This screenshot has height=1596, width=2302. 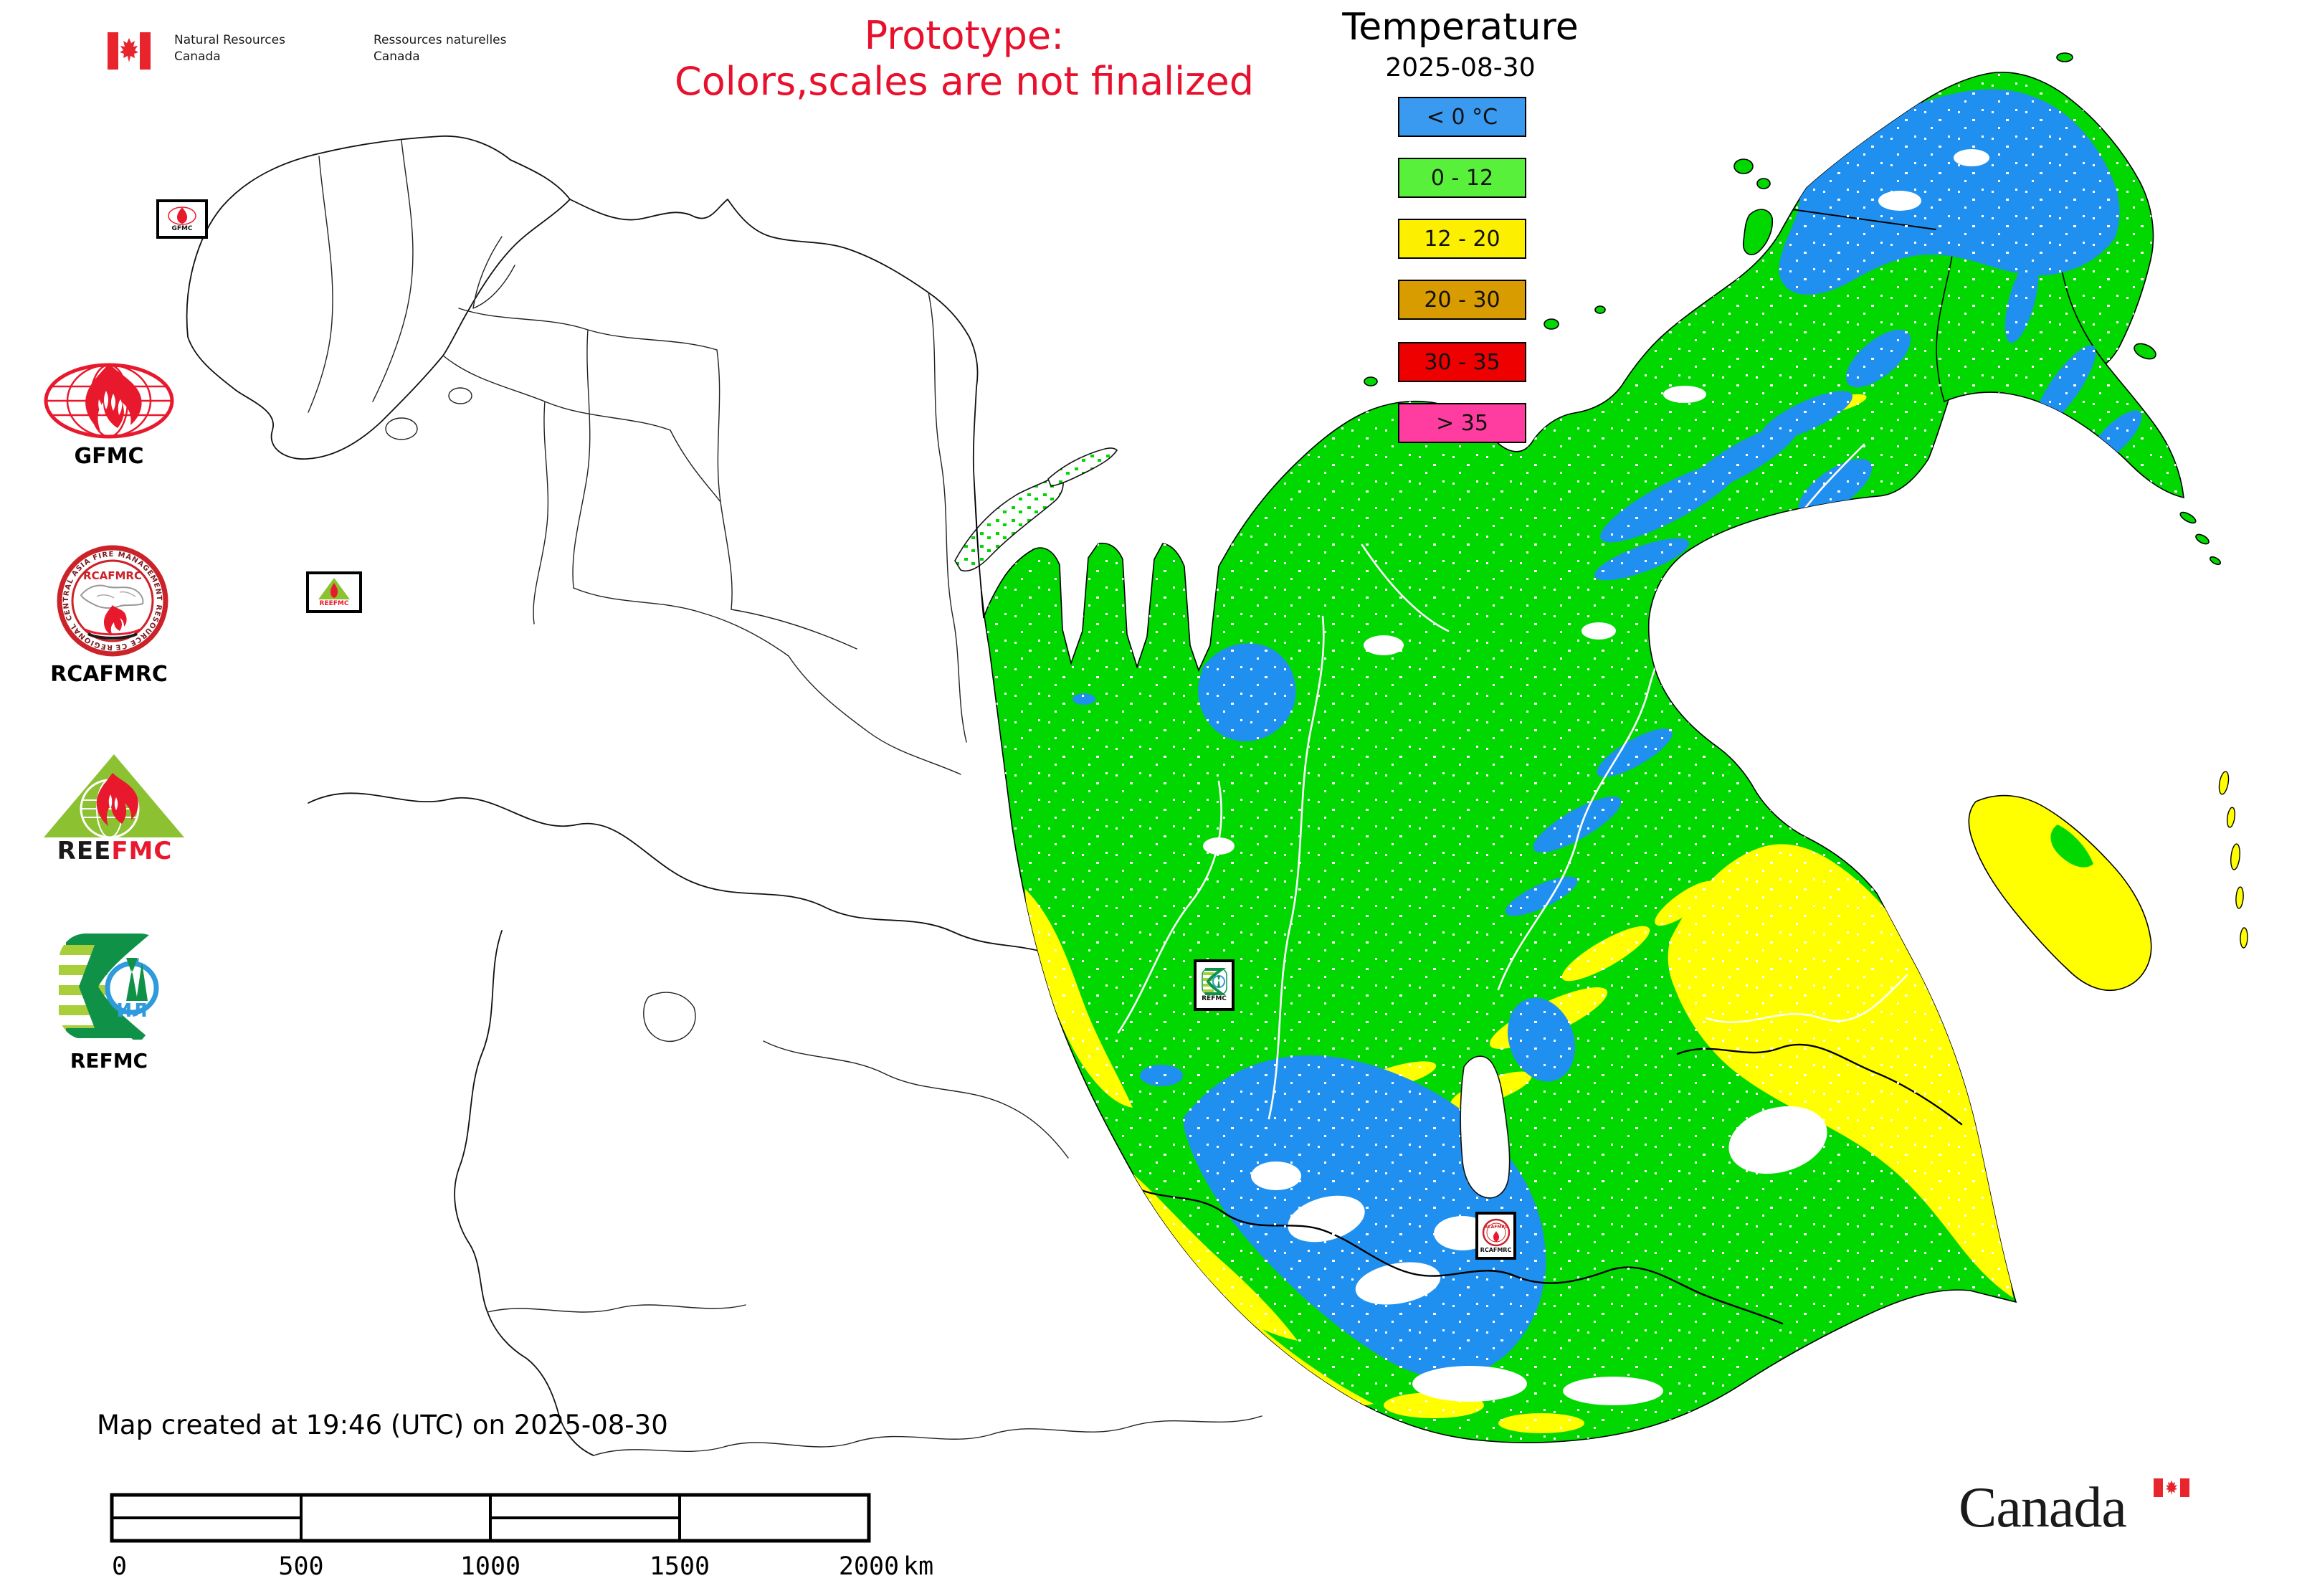 I want to click on refmc-logo: ИЛ, so click(x=113, y=987).